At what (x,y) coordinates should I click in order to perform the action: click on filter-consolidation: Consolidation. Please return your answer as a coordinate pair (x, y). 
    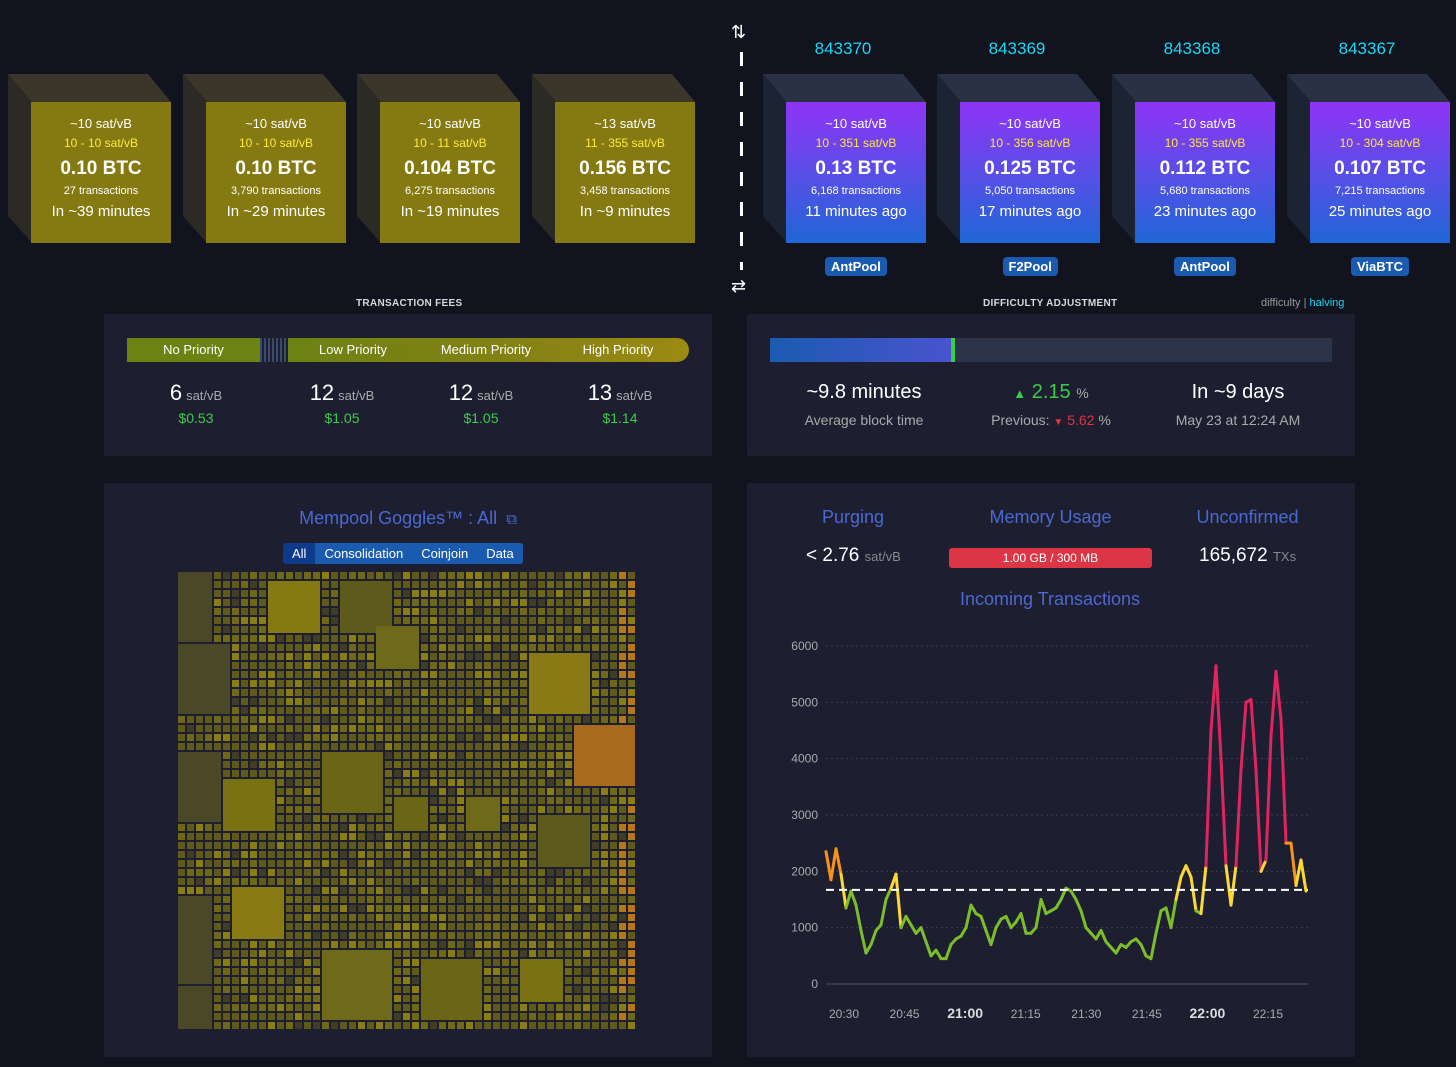
    Looking at the image, I should click on (364, 553).